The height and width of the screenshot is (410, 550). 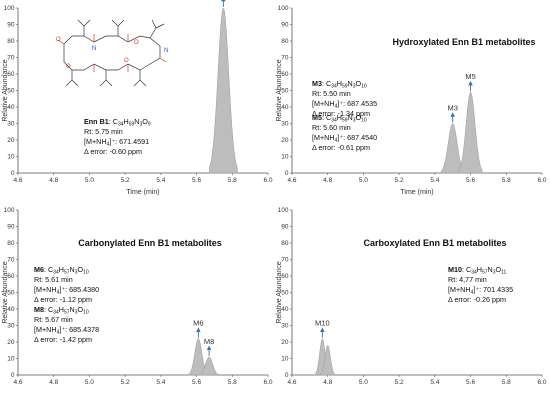 I want to click on formula-element: H, so click(x=339, y=117).